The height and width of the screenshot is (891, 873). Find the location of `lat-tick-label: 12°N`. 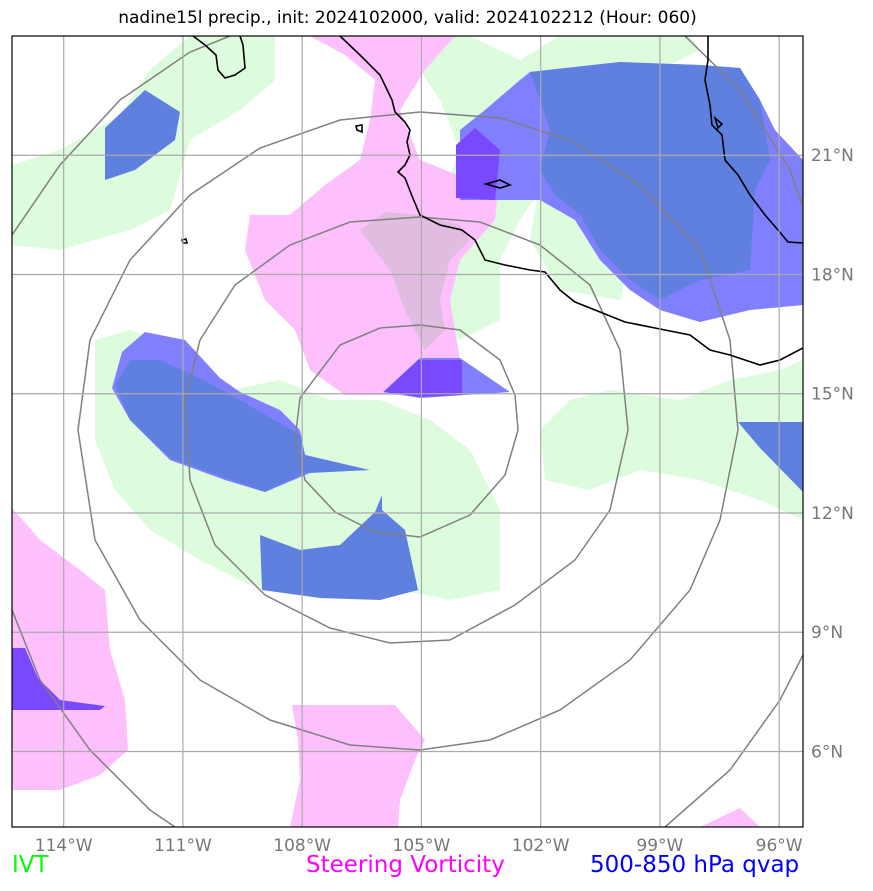

lat-tick-label: 12°N is located at coordinates (832, 514).